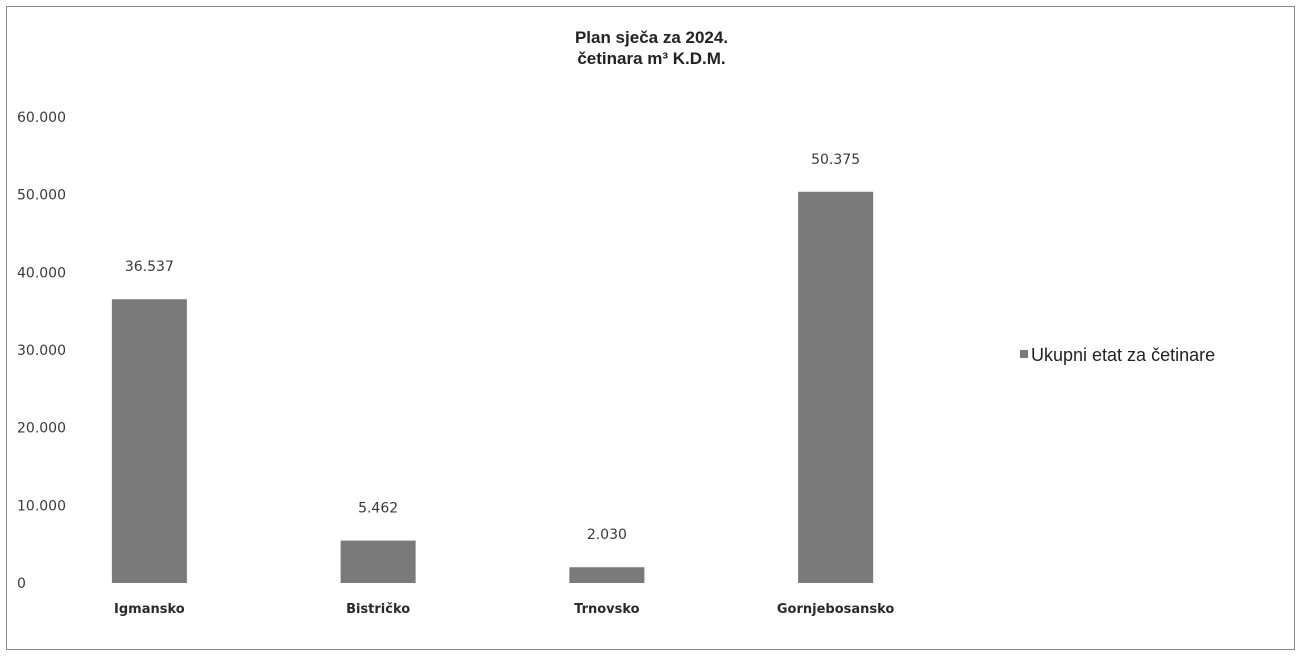 Image resolution: width=1301 pixels, height=656 pixels. I want to click on data-label: 50.375, so click(835, 160).